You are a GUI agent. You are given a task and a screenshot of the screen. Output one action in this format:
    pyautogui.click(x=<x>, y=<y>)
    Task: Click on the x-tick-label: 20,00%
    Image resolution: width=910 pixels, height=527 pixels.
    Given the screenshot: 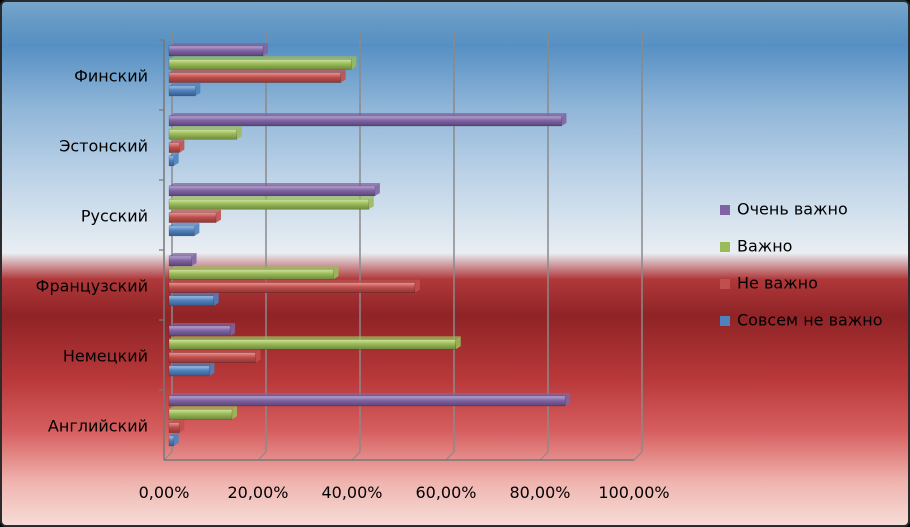 What is the action you would take?
    pyautogui.click(x=257, y=492)
    